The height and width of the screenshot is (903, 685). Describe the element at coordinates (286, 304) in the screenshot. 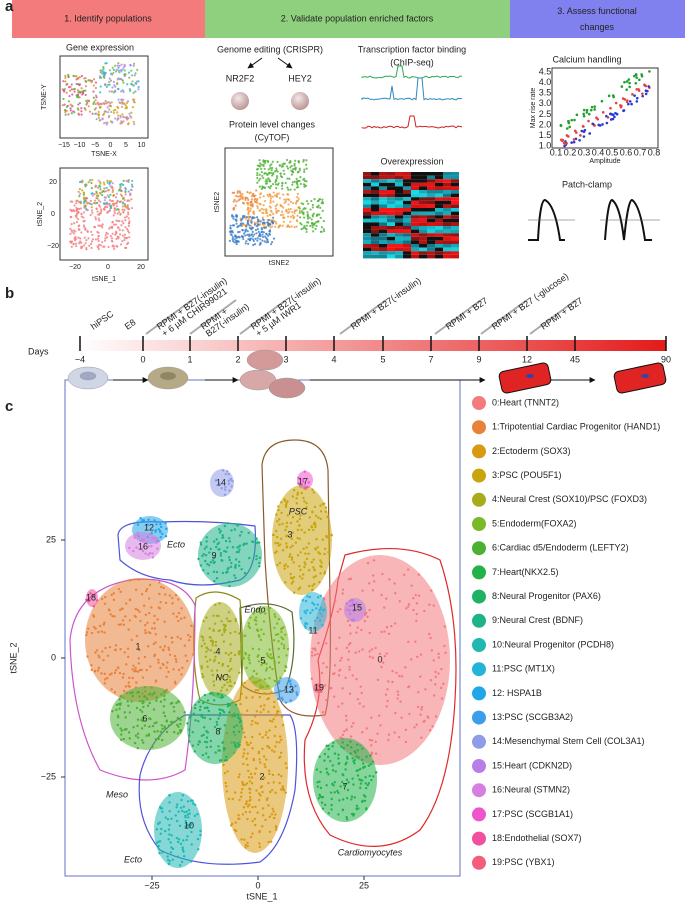

I see `media-label: RPMI + B27(-insulin)` at that location.